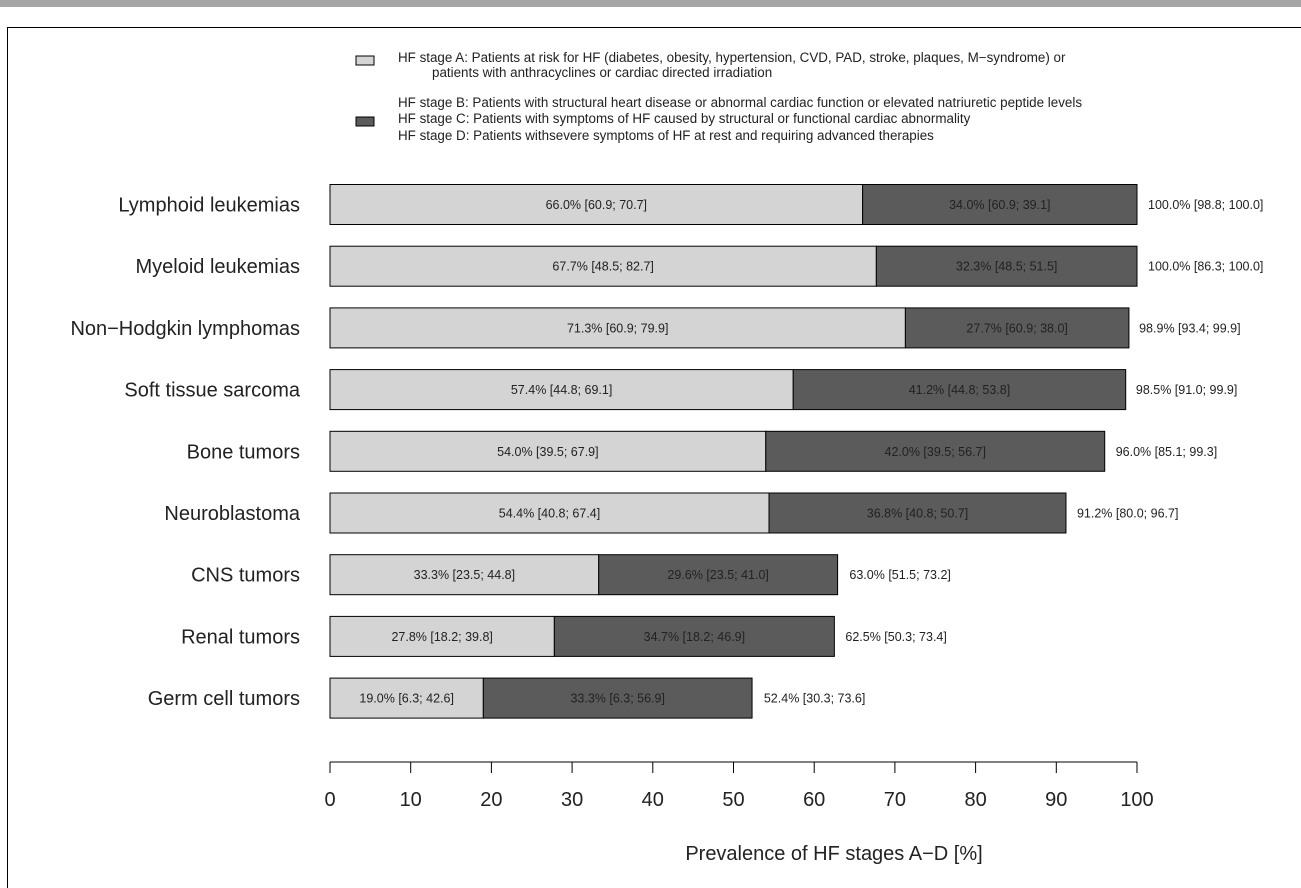 The image size is (1301, 888). Describe the element at coordinates (224, 699) in the screenshot. I see `category-label: Germ cell tumors` at that location.